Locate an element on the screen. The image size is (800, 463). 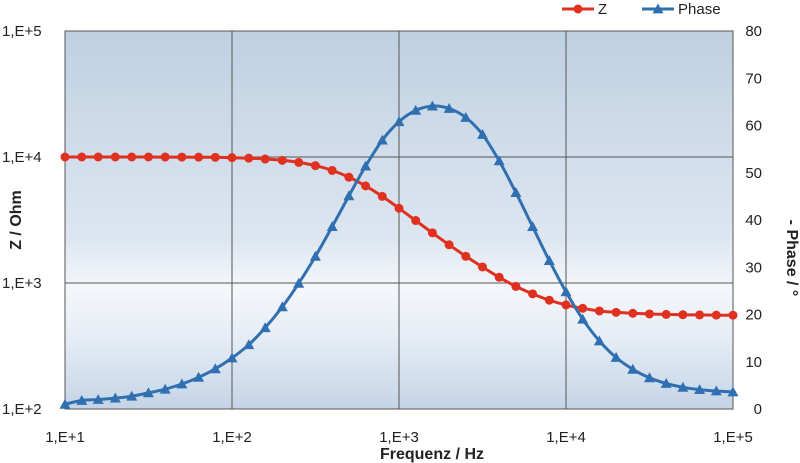
x-tick-label: 1,E+2 is located at coordinates (232, 437).